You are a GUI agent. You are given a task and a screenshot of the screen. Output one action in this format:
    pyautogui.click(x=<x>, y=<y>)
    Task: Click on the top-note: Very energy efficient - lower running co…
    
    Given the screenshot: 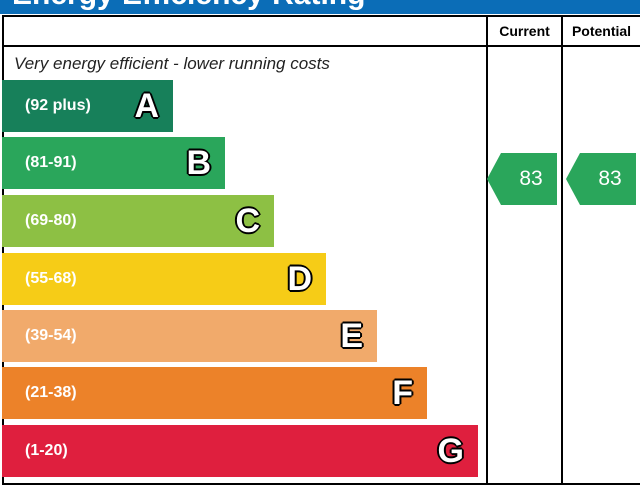 What is the action you would take?
    pyautogui.click(x=172, y=63)
    